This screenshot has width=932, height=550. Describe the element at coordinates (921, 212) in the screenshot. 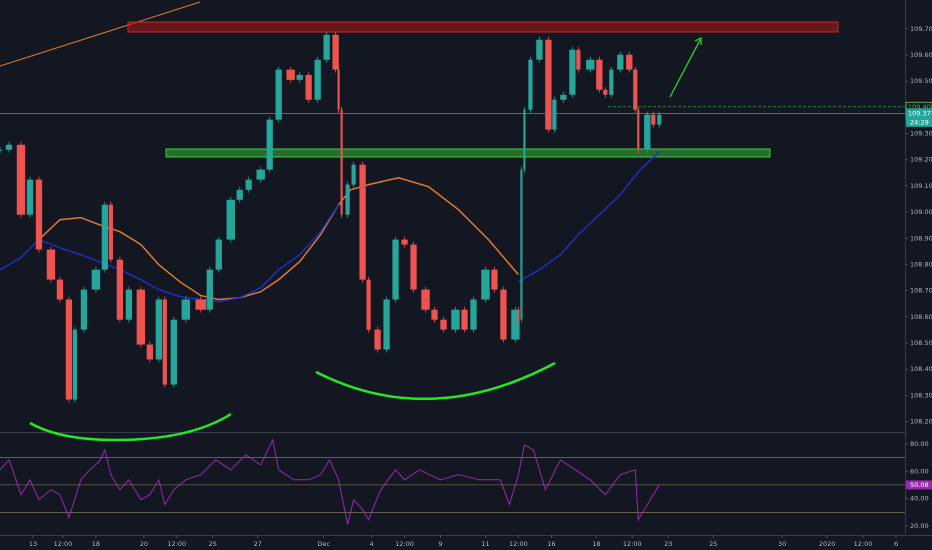

I see `y-tick-label: 109.000` at that location.